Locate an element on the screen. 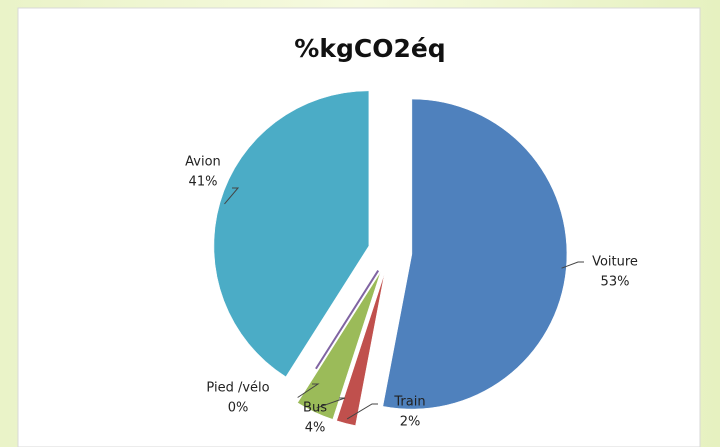 The width and height of the screenshot is (720, 447). slice-value-label: 4% is located at coordinates (315, 428).